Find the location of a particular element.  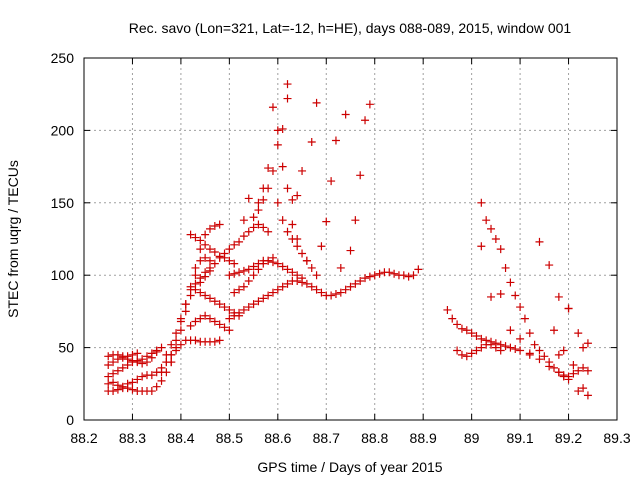

x-tick-label: 88.5 is located at coordinates (229, 438).